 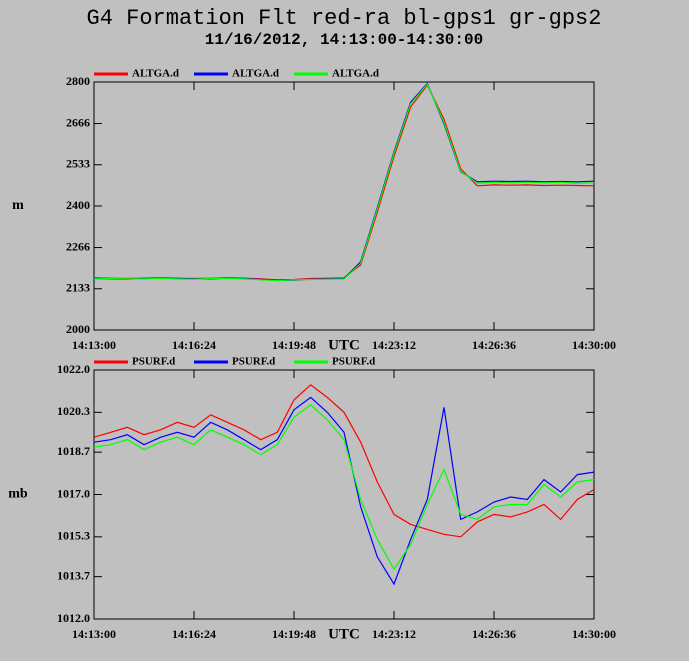 I want to click on y-tick-label: 2133, so click(x=78, y=288).